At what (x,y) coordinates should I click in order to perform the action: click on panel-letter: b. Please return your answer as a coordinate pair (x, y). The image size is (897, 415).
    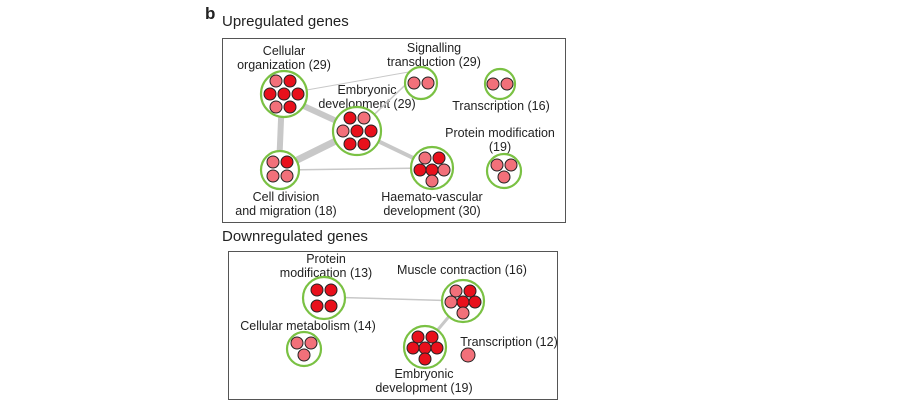
    Looking at the image, I should click on (210, 13).